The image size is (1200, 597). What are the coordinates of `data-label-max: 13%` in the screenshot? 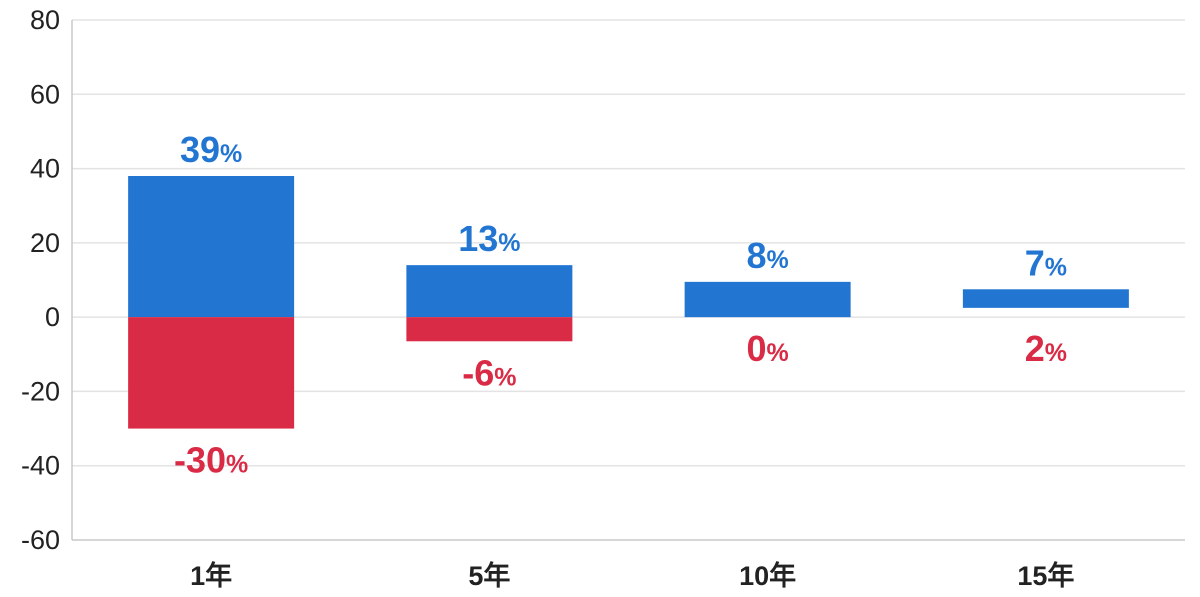 It's located at (489, 238).